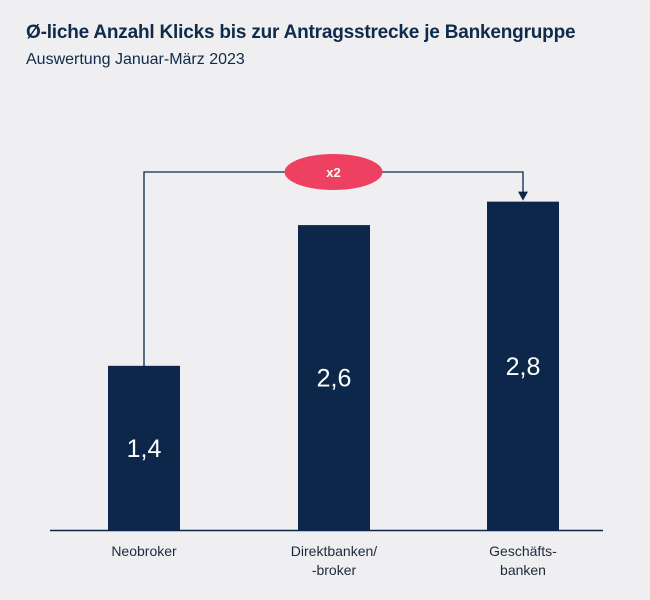 Image resolution: width=650 pixels, height=600 pixels. Describe the element at coordinates (334, 570) in the screenshot. I see `category-label-2-line-2: -broker` at that location.